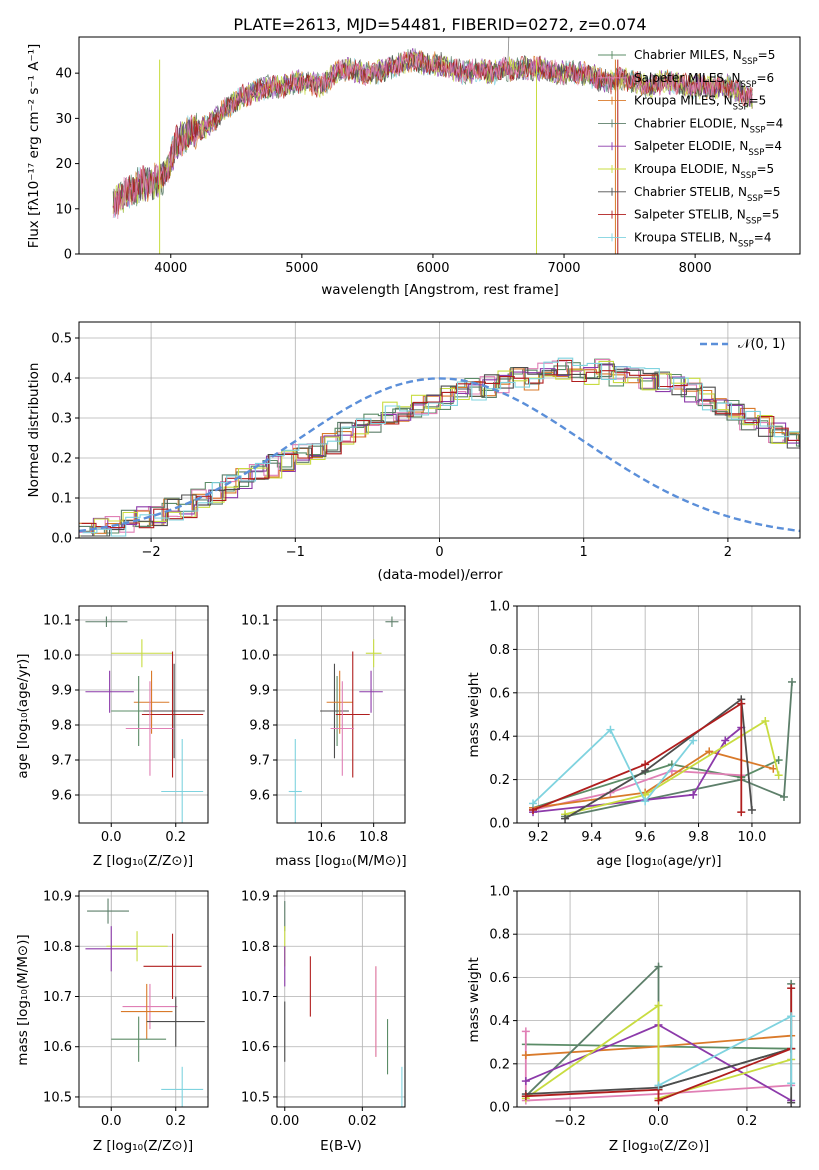 Image resolution: width=819 pixels, height=1170 pixels. Describe the element at coordinates (61, 691) in the screenshot. I see `z_age-ytick-label: 9.9` at that location.